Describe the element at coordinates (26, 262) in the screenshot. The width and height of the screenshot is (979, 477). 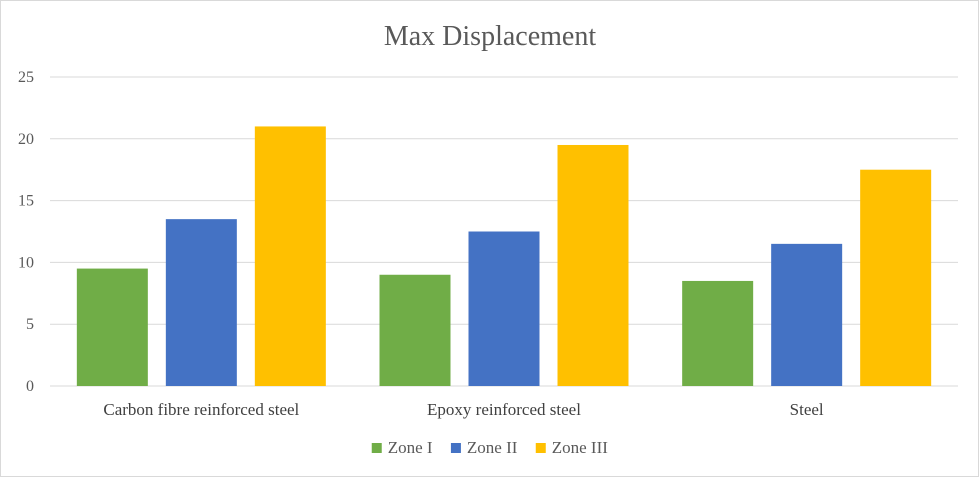
I see `y-tick-label: 10` at that location.